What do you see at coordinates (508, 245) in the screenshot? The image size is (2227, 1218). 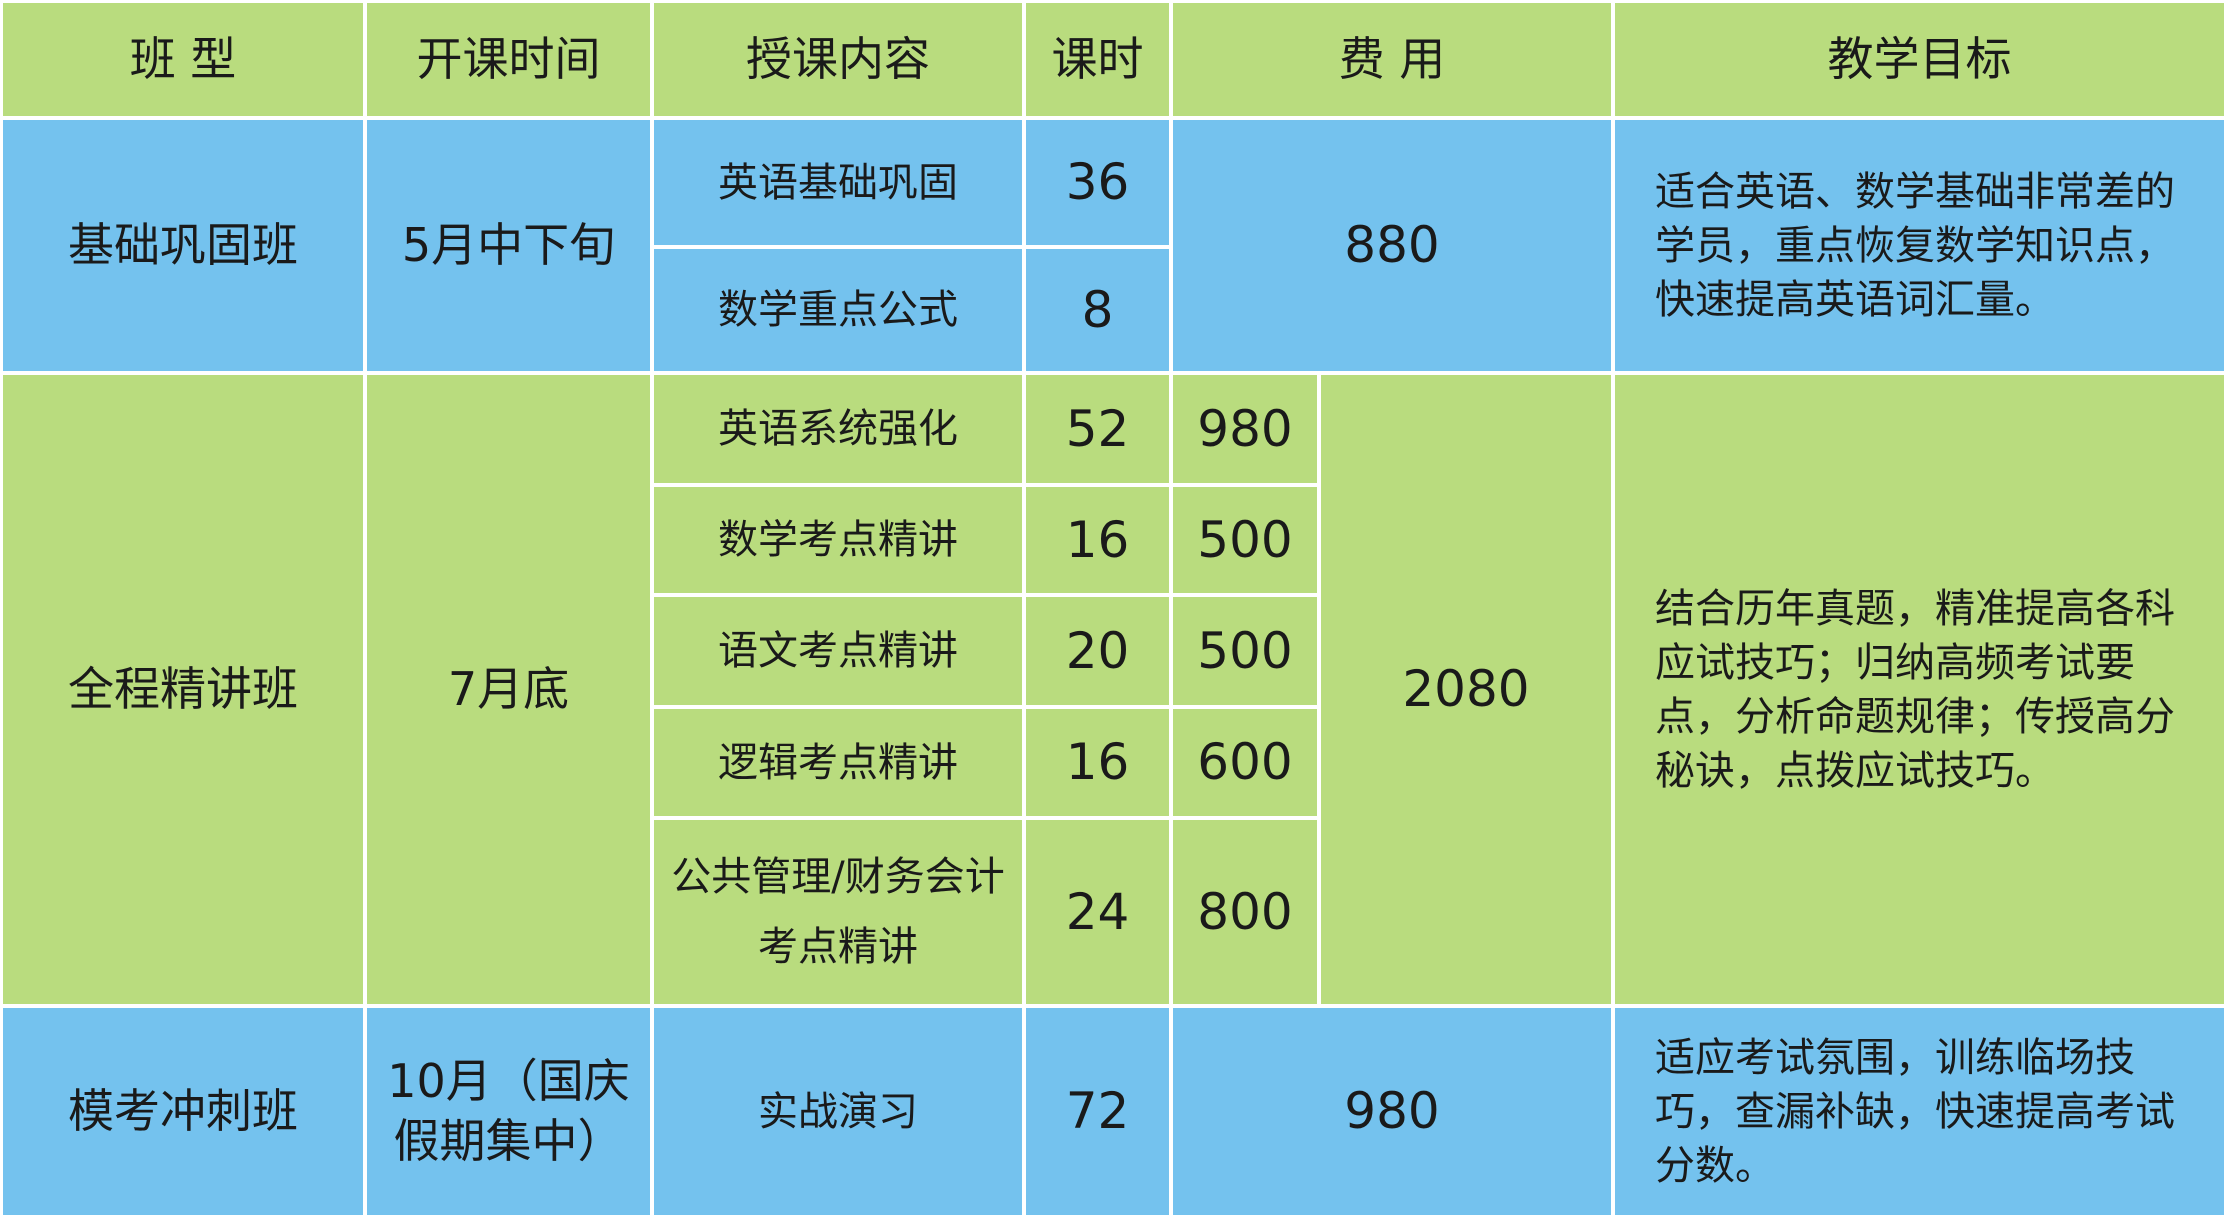 I see `start-time: 5月中下旬` at bounding box center [508, 245].